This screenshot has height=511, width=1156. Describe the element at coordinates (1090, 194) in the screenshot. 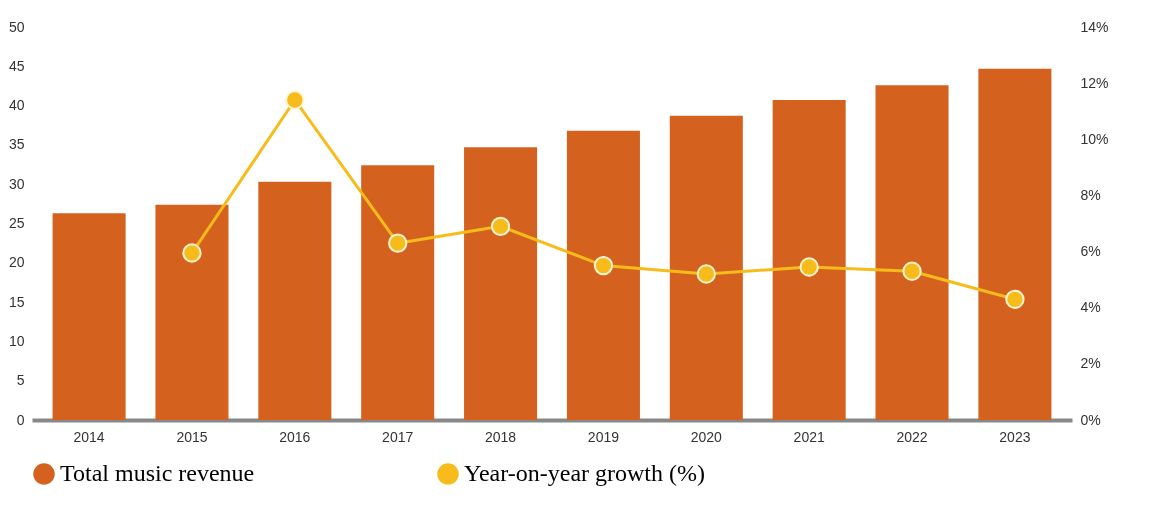

I see `y2-tick-label: 8%` at that location.